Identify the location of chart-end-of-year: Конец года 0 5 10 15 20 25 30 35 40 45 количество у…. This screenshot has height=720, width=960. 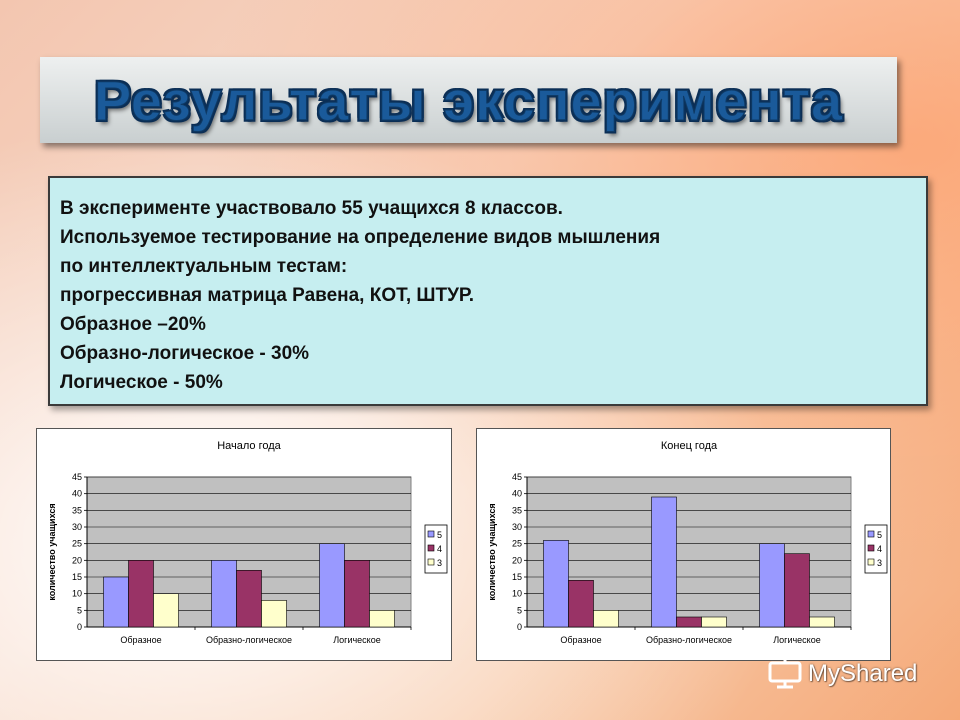
(683, 544).